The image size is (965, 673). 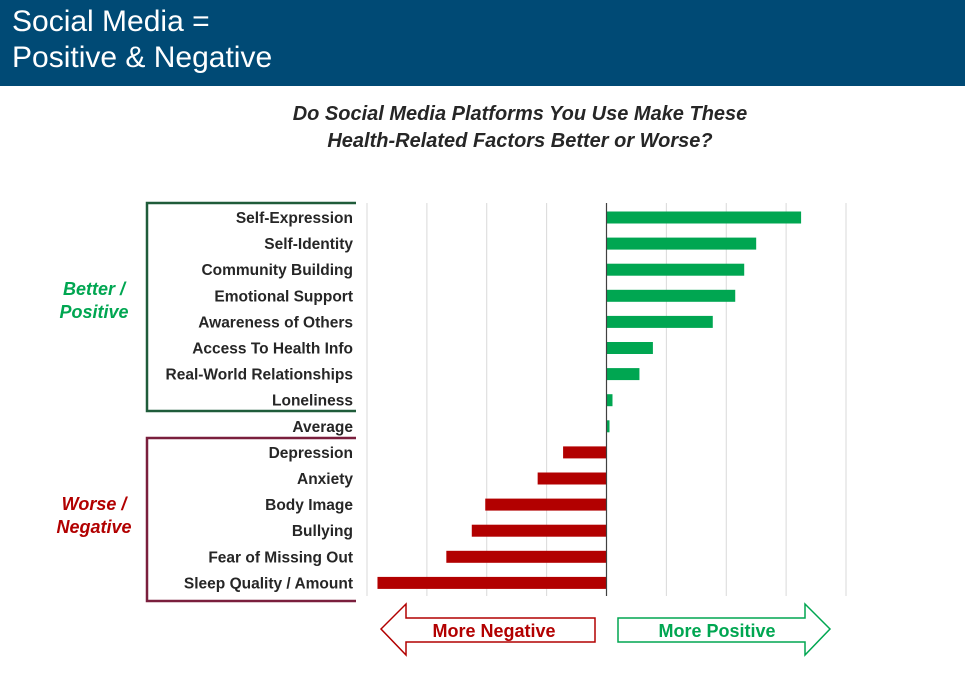 What do you see at coordinates (716, 631) in the screenshot?
I see `more-positive-label: More Positive` at bounding box center [716, 631].